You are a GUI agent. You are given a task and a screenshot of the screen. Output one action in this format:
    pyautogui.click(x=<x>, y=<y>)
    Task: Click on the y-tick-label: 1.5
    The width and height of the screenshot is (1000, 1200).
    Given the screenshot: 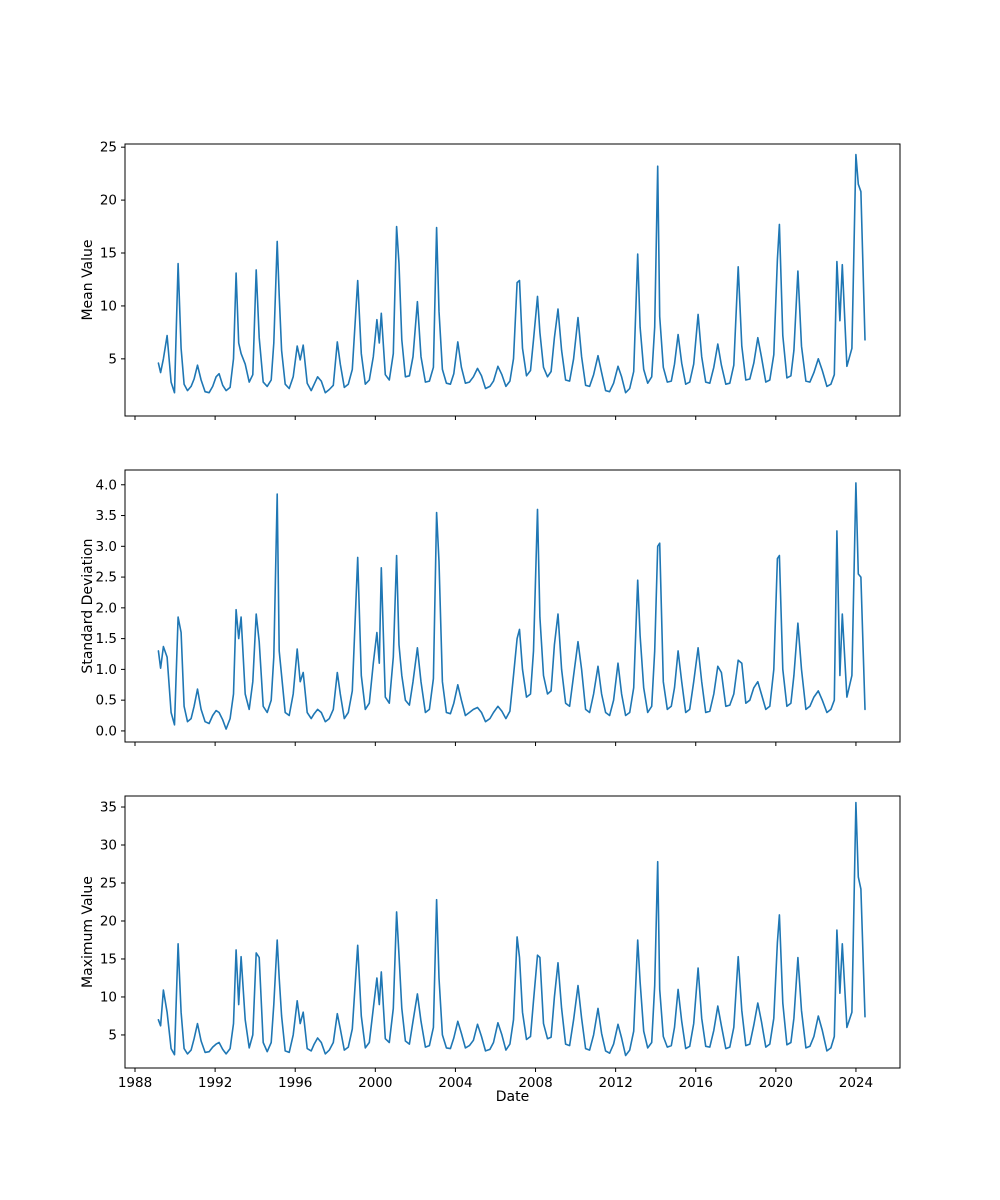 What is the action you would take?
    pyautogui.click(x=106, y=639)
    